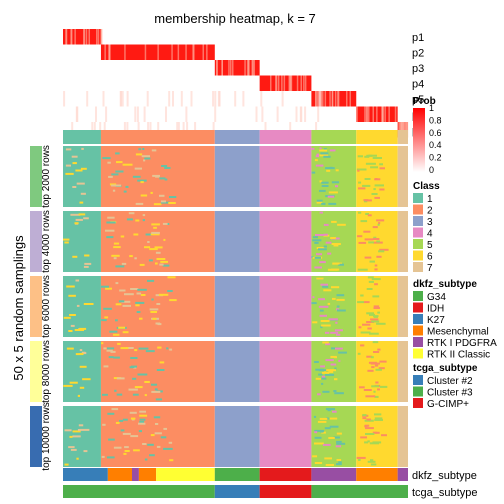  I want to click on legend-label-dkfz: RTK II Classic, so click(458, 355).